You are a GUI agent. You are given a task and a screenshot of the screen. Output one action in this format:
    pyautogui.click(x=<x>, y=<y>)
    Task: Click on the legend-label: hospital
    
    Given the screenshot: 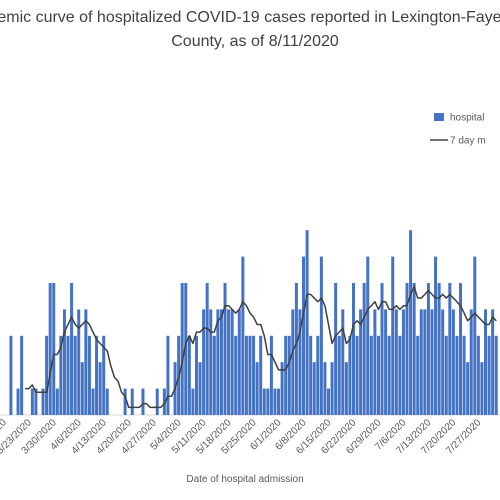 What is the action you would take?
    pyautogui.click(x=467, y=118)
    